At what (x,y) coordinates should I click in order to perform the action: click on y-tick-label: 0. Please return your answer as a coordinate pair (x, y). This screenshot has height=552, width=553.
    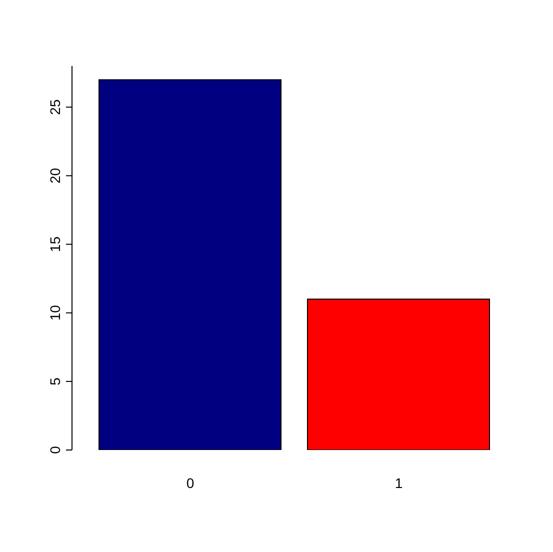
    Looking at the image, I should click on (55, 450).